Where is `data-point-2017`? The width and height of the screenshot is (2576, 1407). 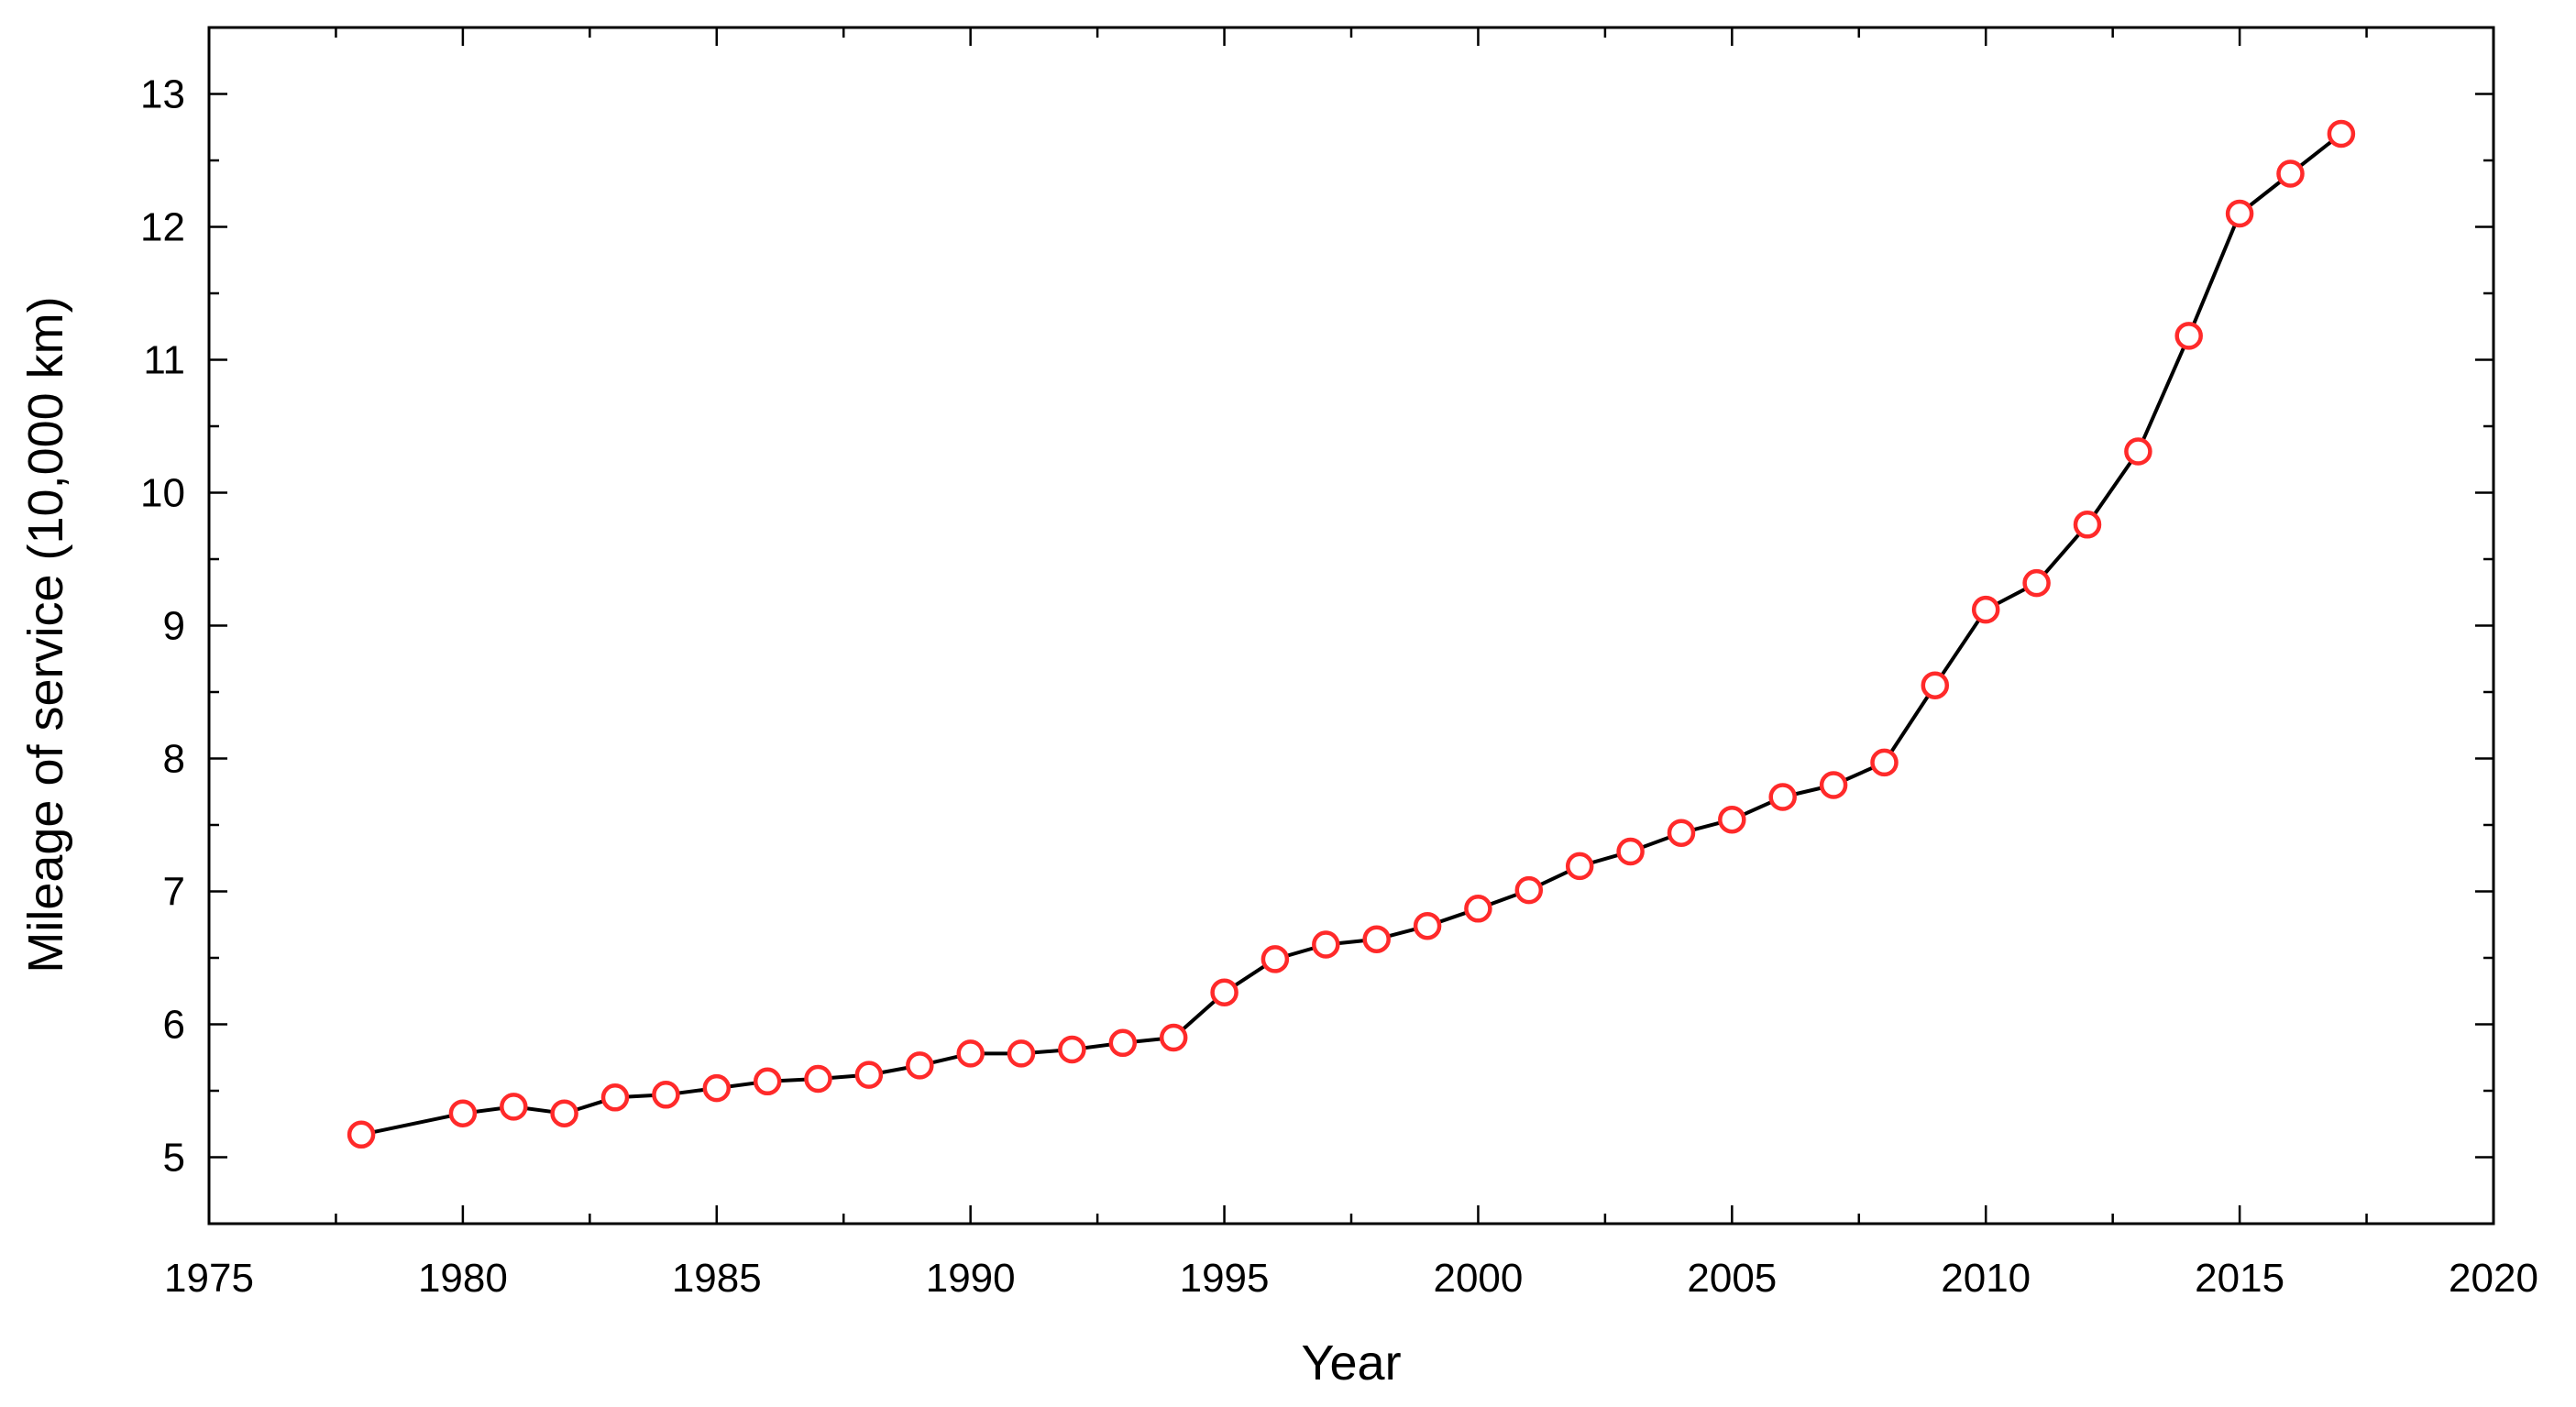 data-point-2017 is located at coordinates (2341, 133).